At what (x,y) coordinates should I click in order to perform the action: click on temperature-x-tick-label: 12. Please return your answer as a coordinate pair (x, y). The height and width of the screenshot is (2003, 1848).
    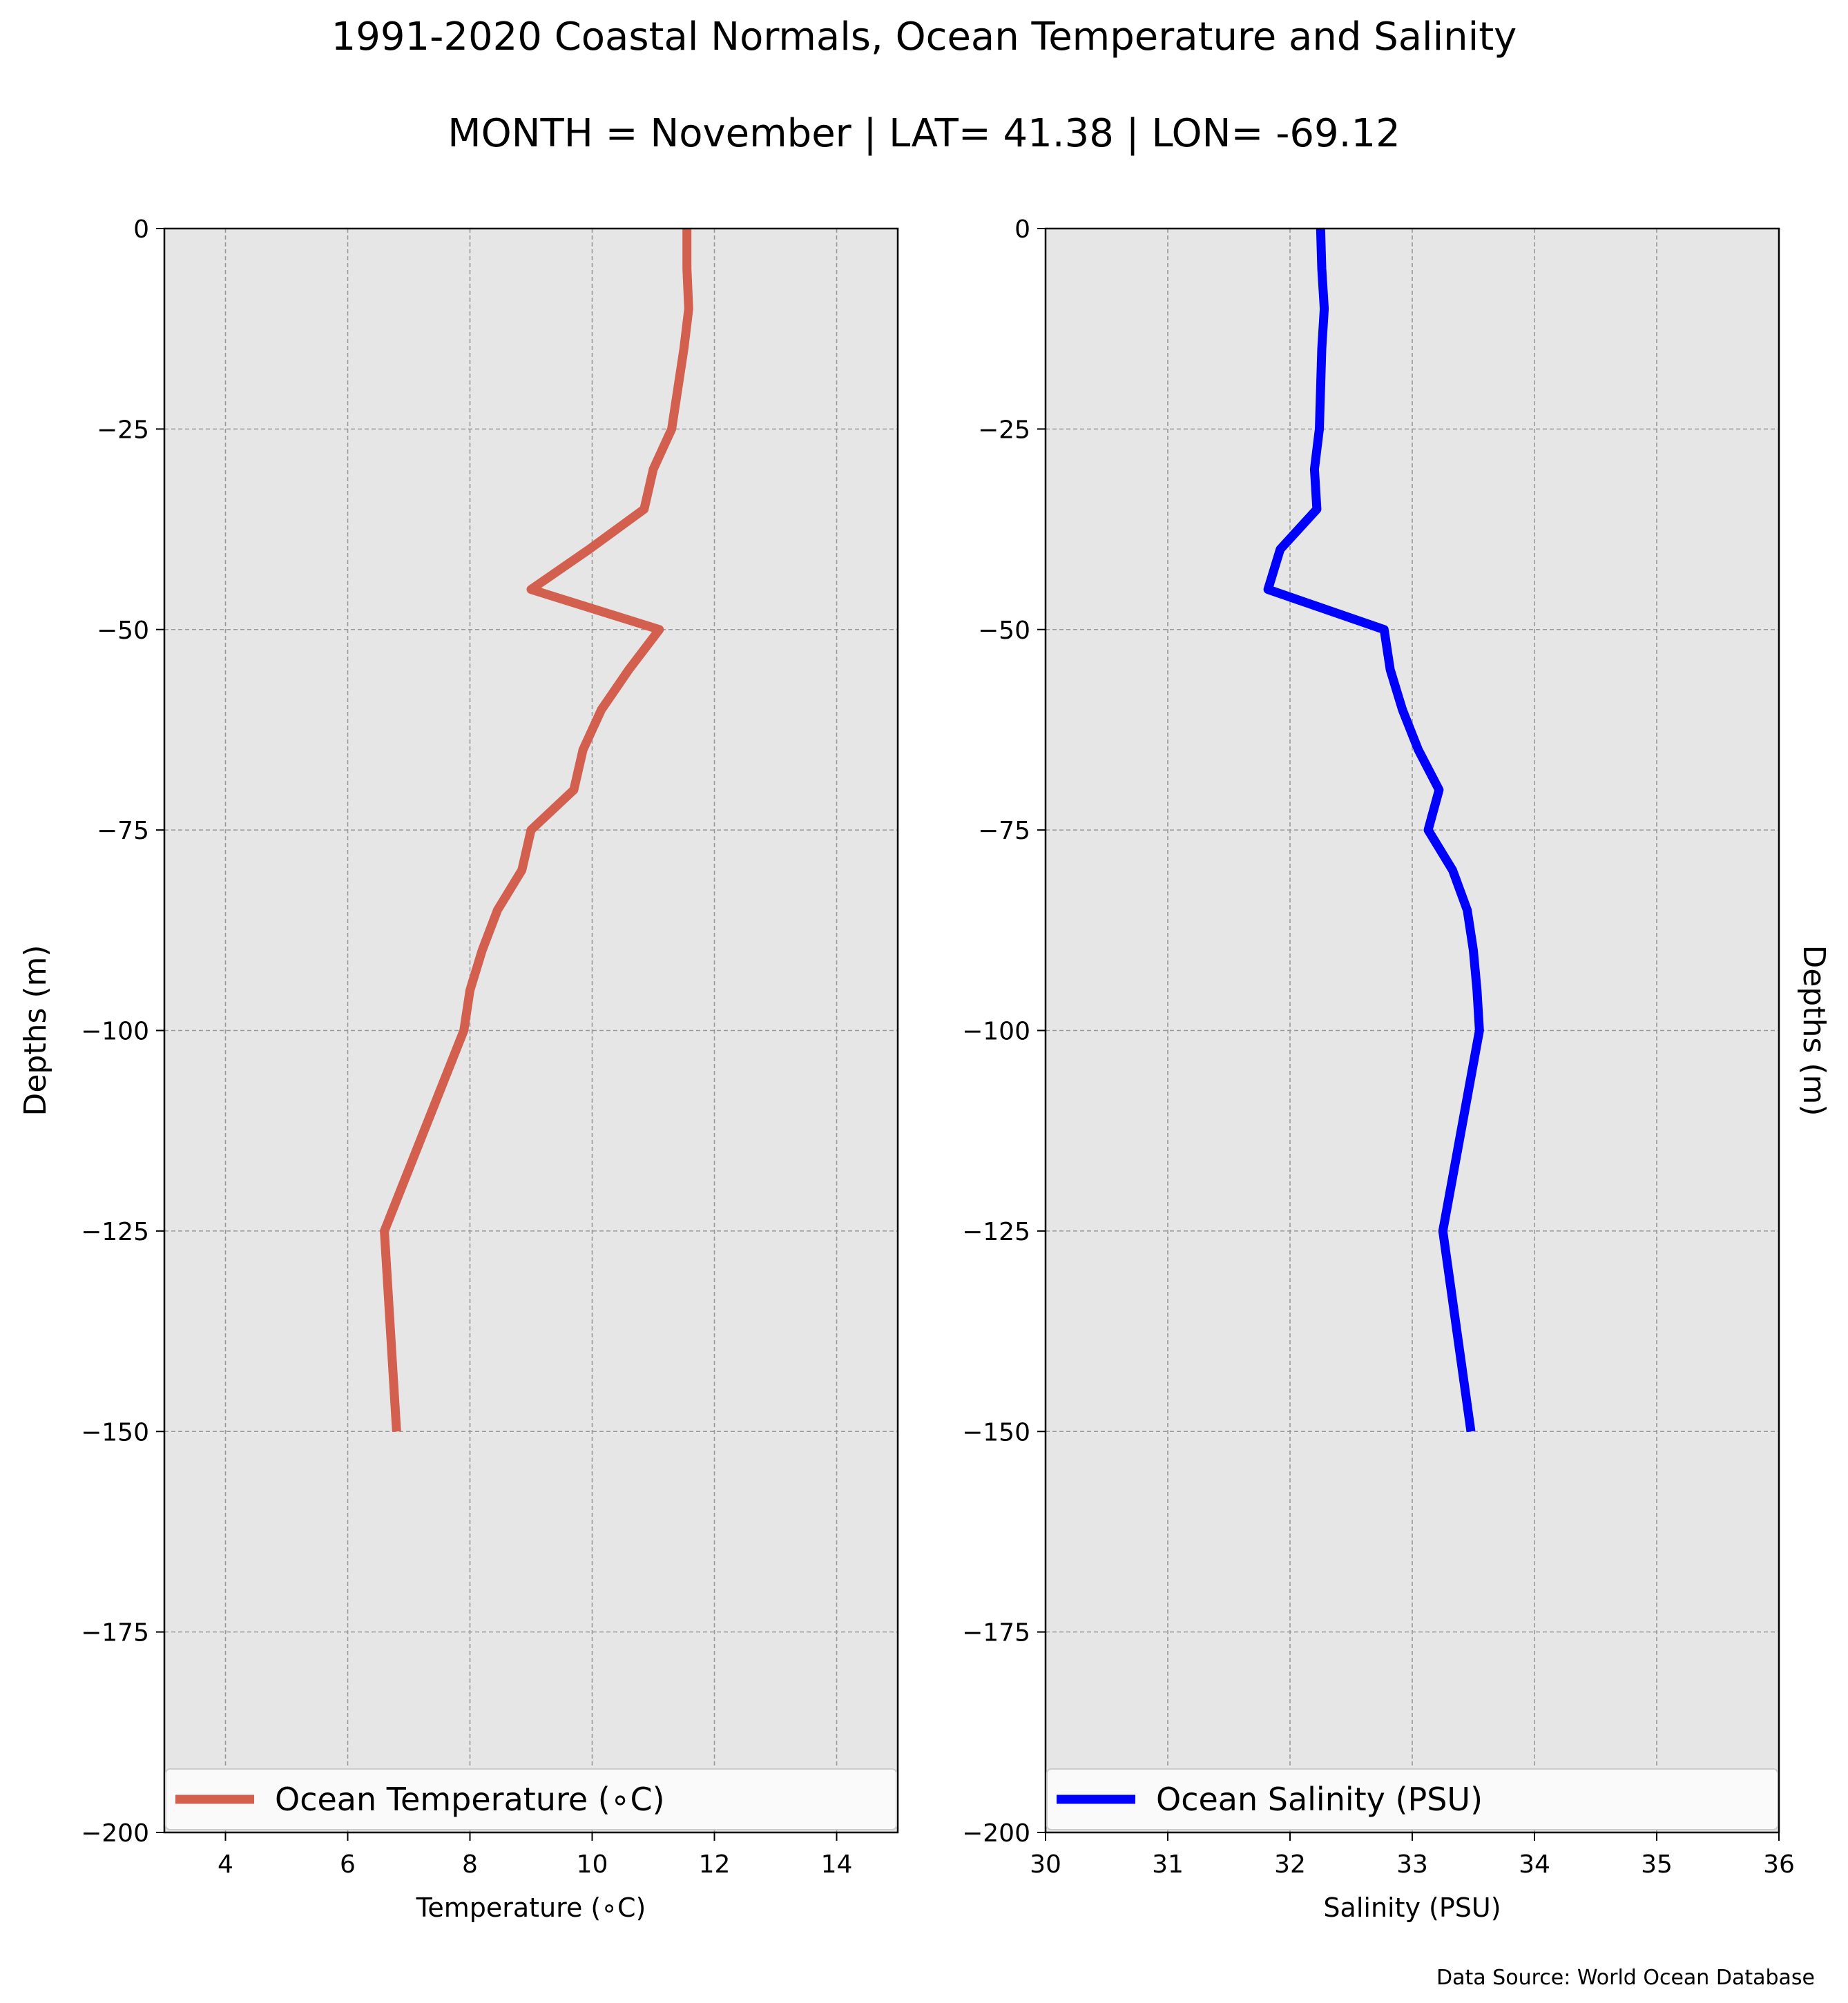
    Looking at the image, I should click on (715, 1864).